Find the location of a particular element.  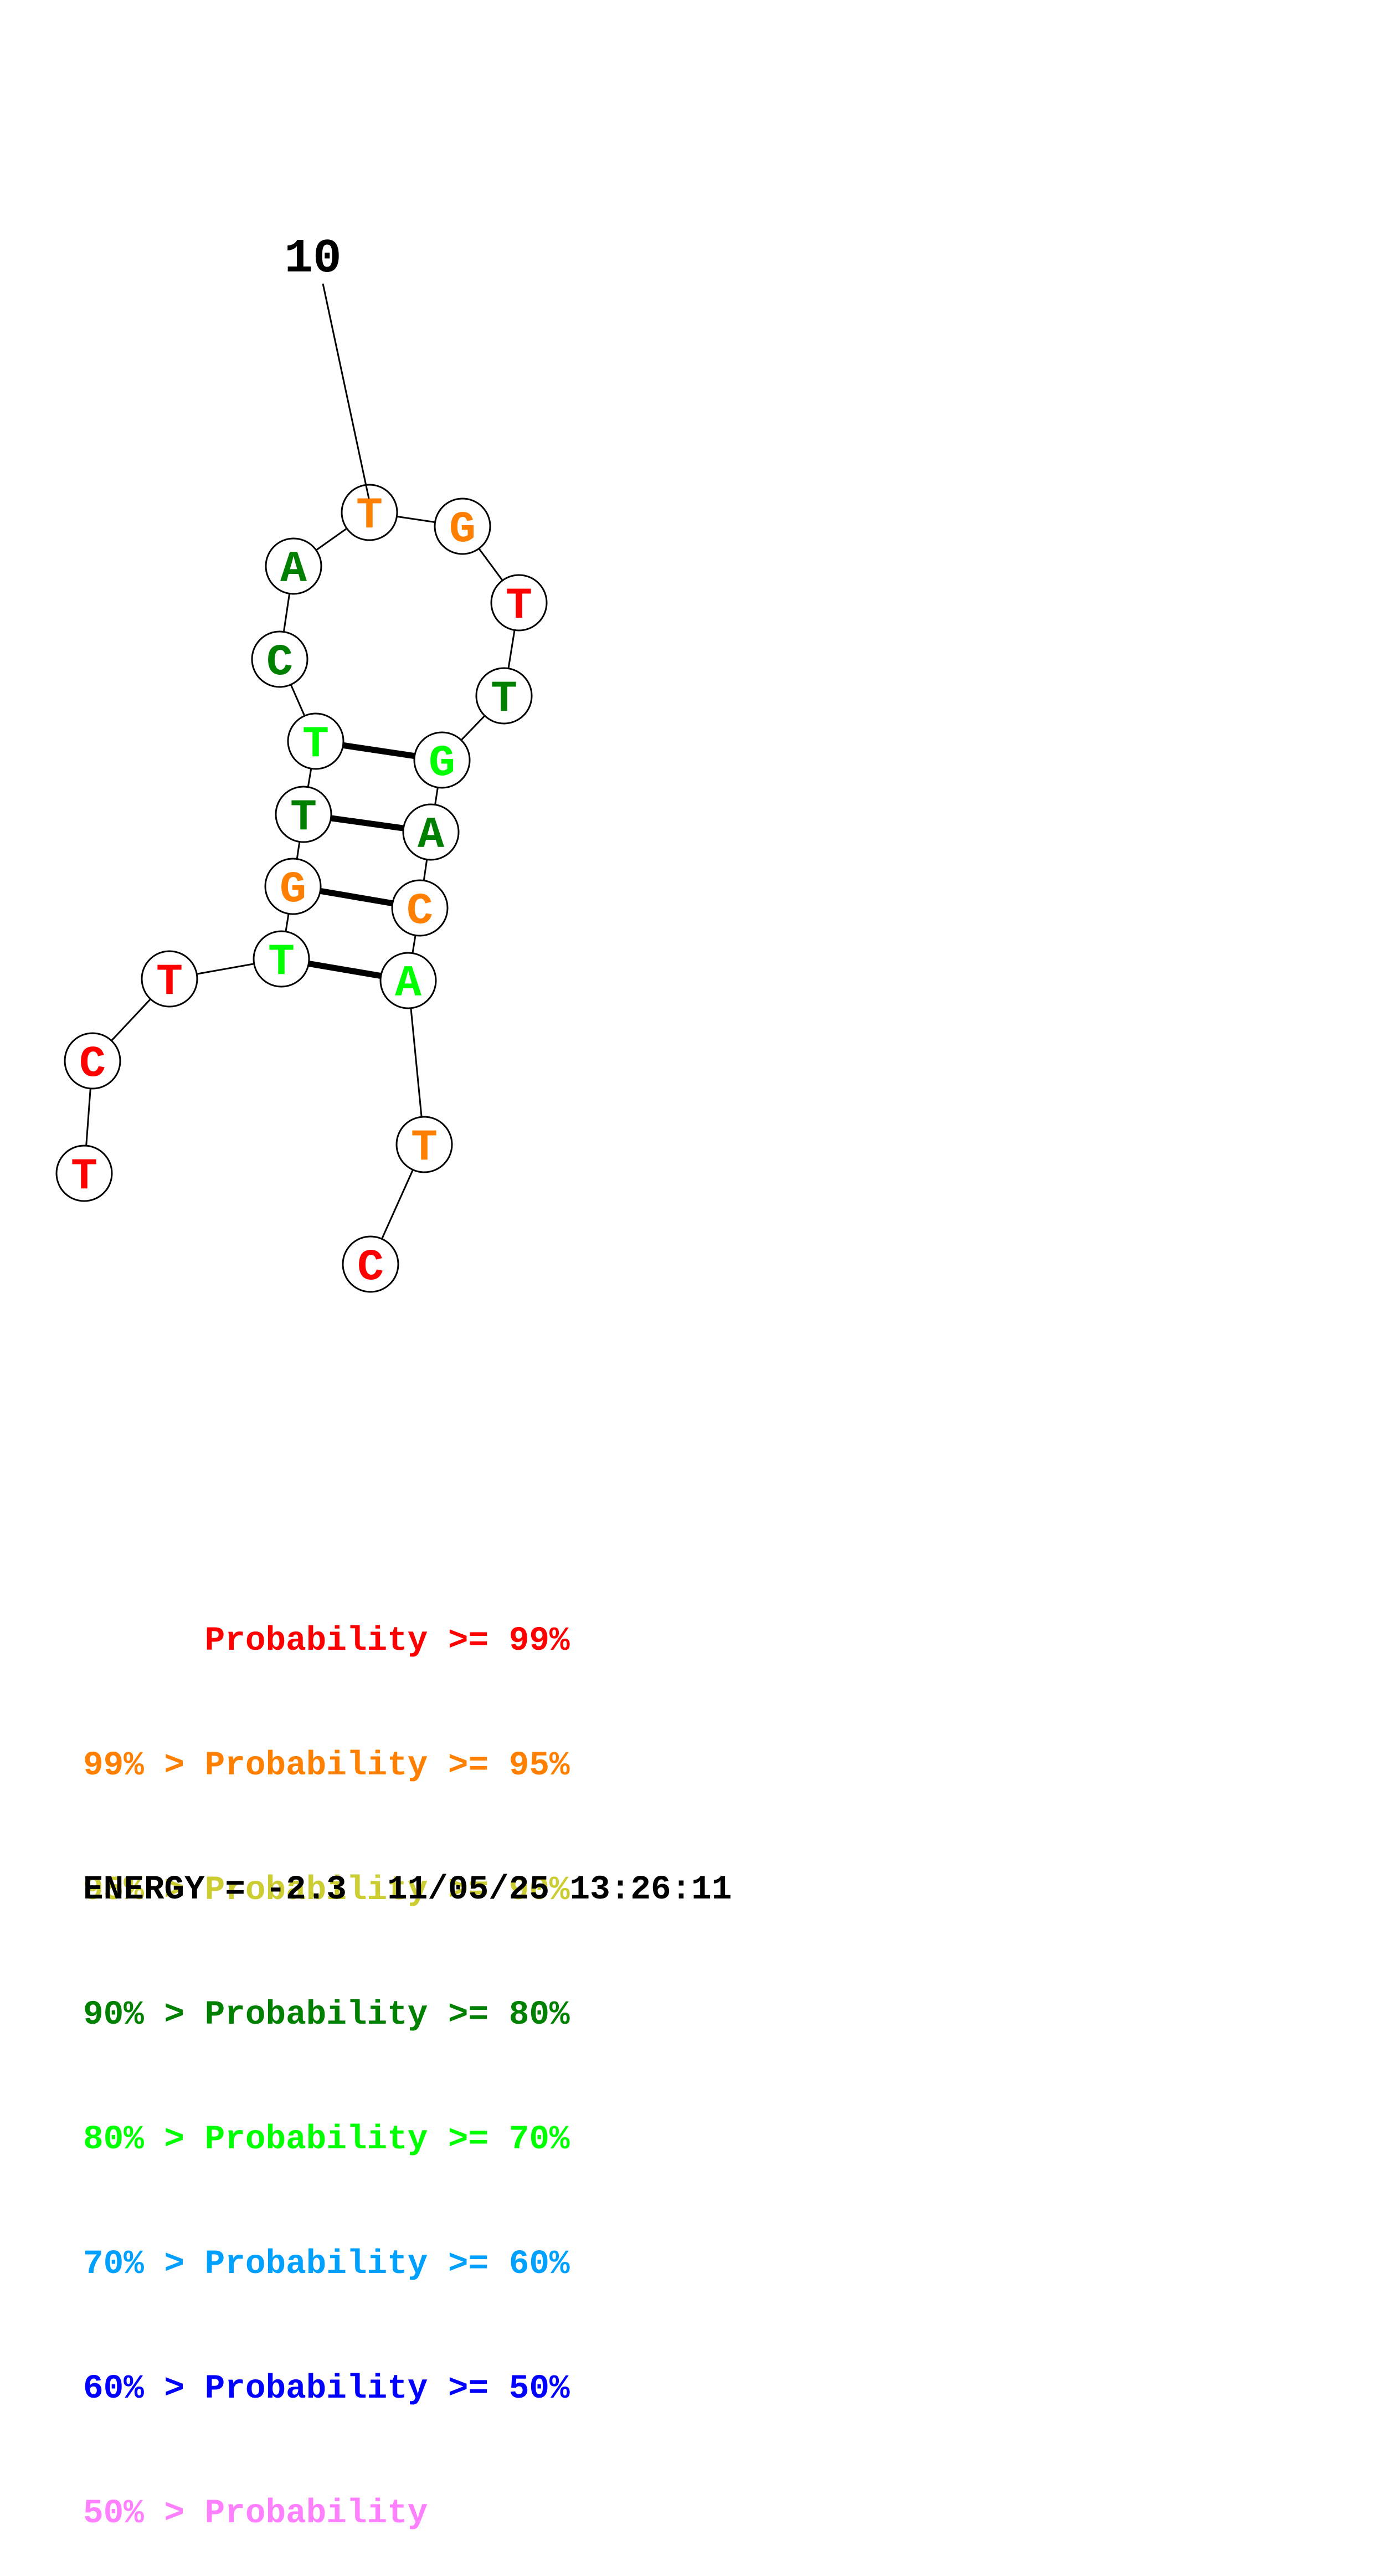

legend-row-50: 60% > Probability >= 50% is located at coordinates (326, 2389).